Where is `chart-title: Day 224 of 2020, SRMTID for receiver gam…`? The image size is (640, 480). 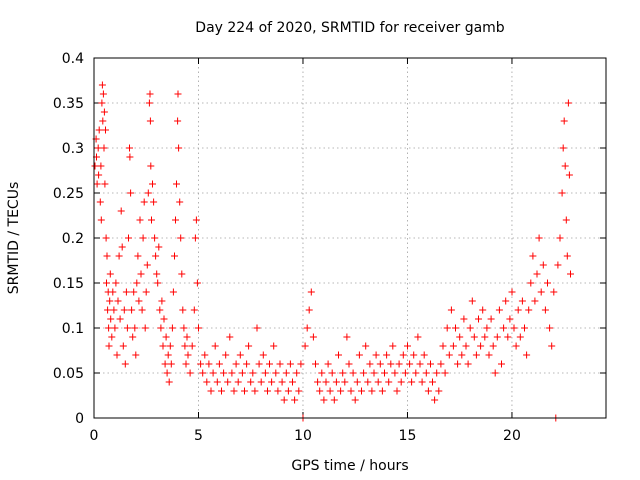 chart-title: Day 224 of 2020, SRMTID for receiver gam… is located at coordinates (350, 28).